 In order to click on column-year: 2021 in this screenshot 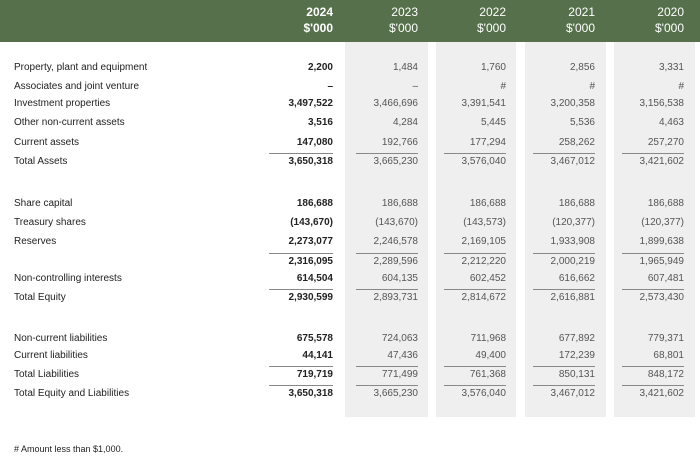, I will do `click(581, 12)`.